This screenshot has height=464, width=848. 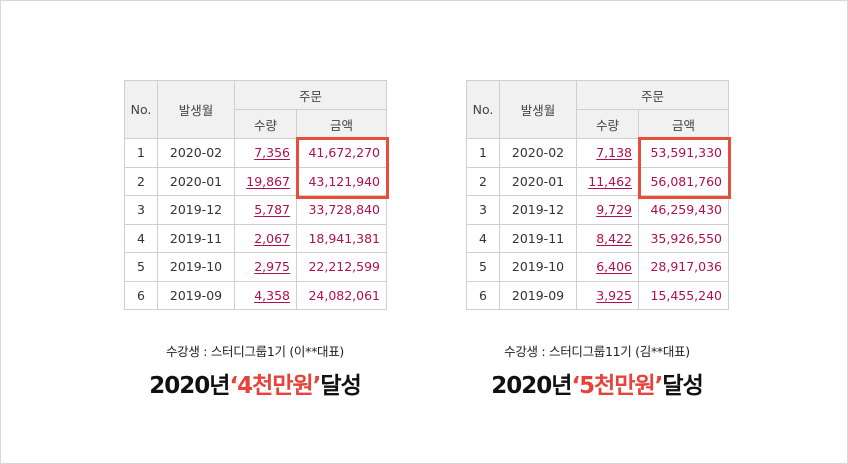 I want to click on row-amount: 35,926,550, so click(x=683, y=238).